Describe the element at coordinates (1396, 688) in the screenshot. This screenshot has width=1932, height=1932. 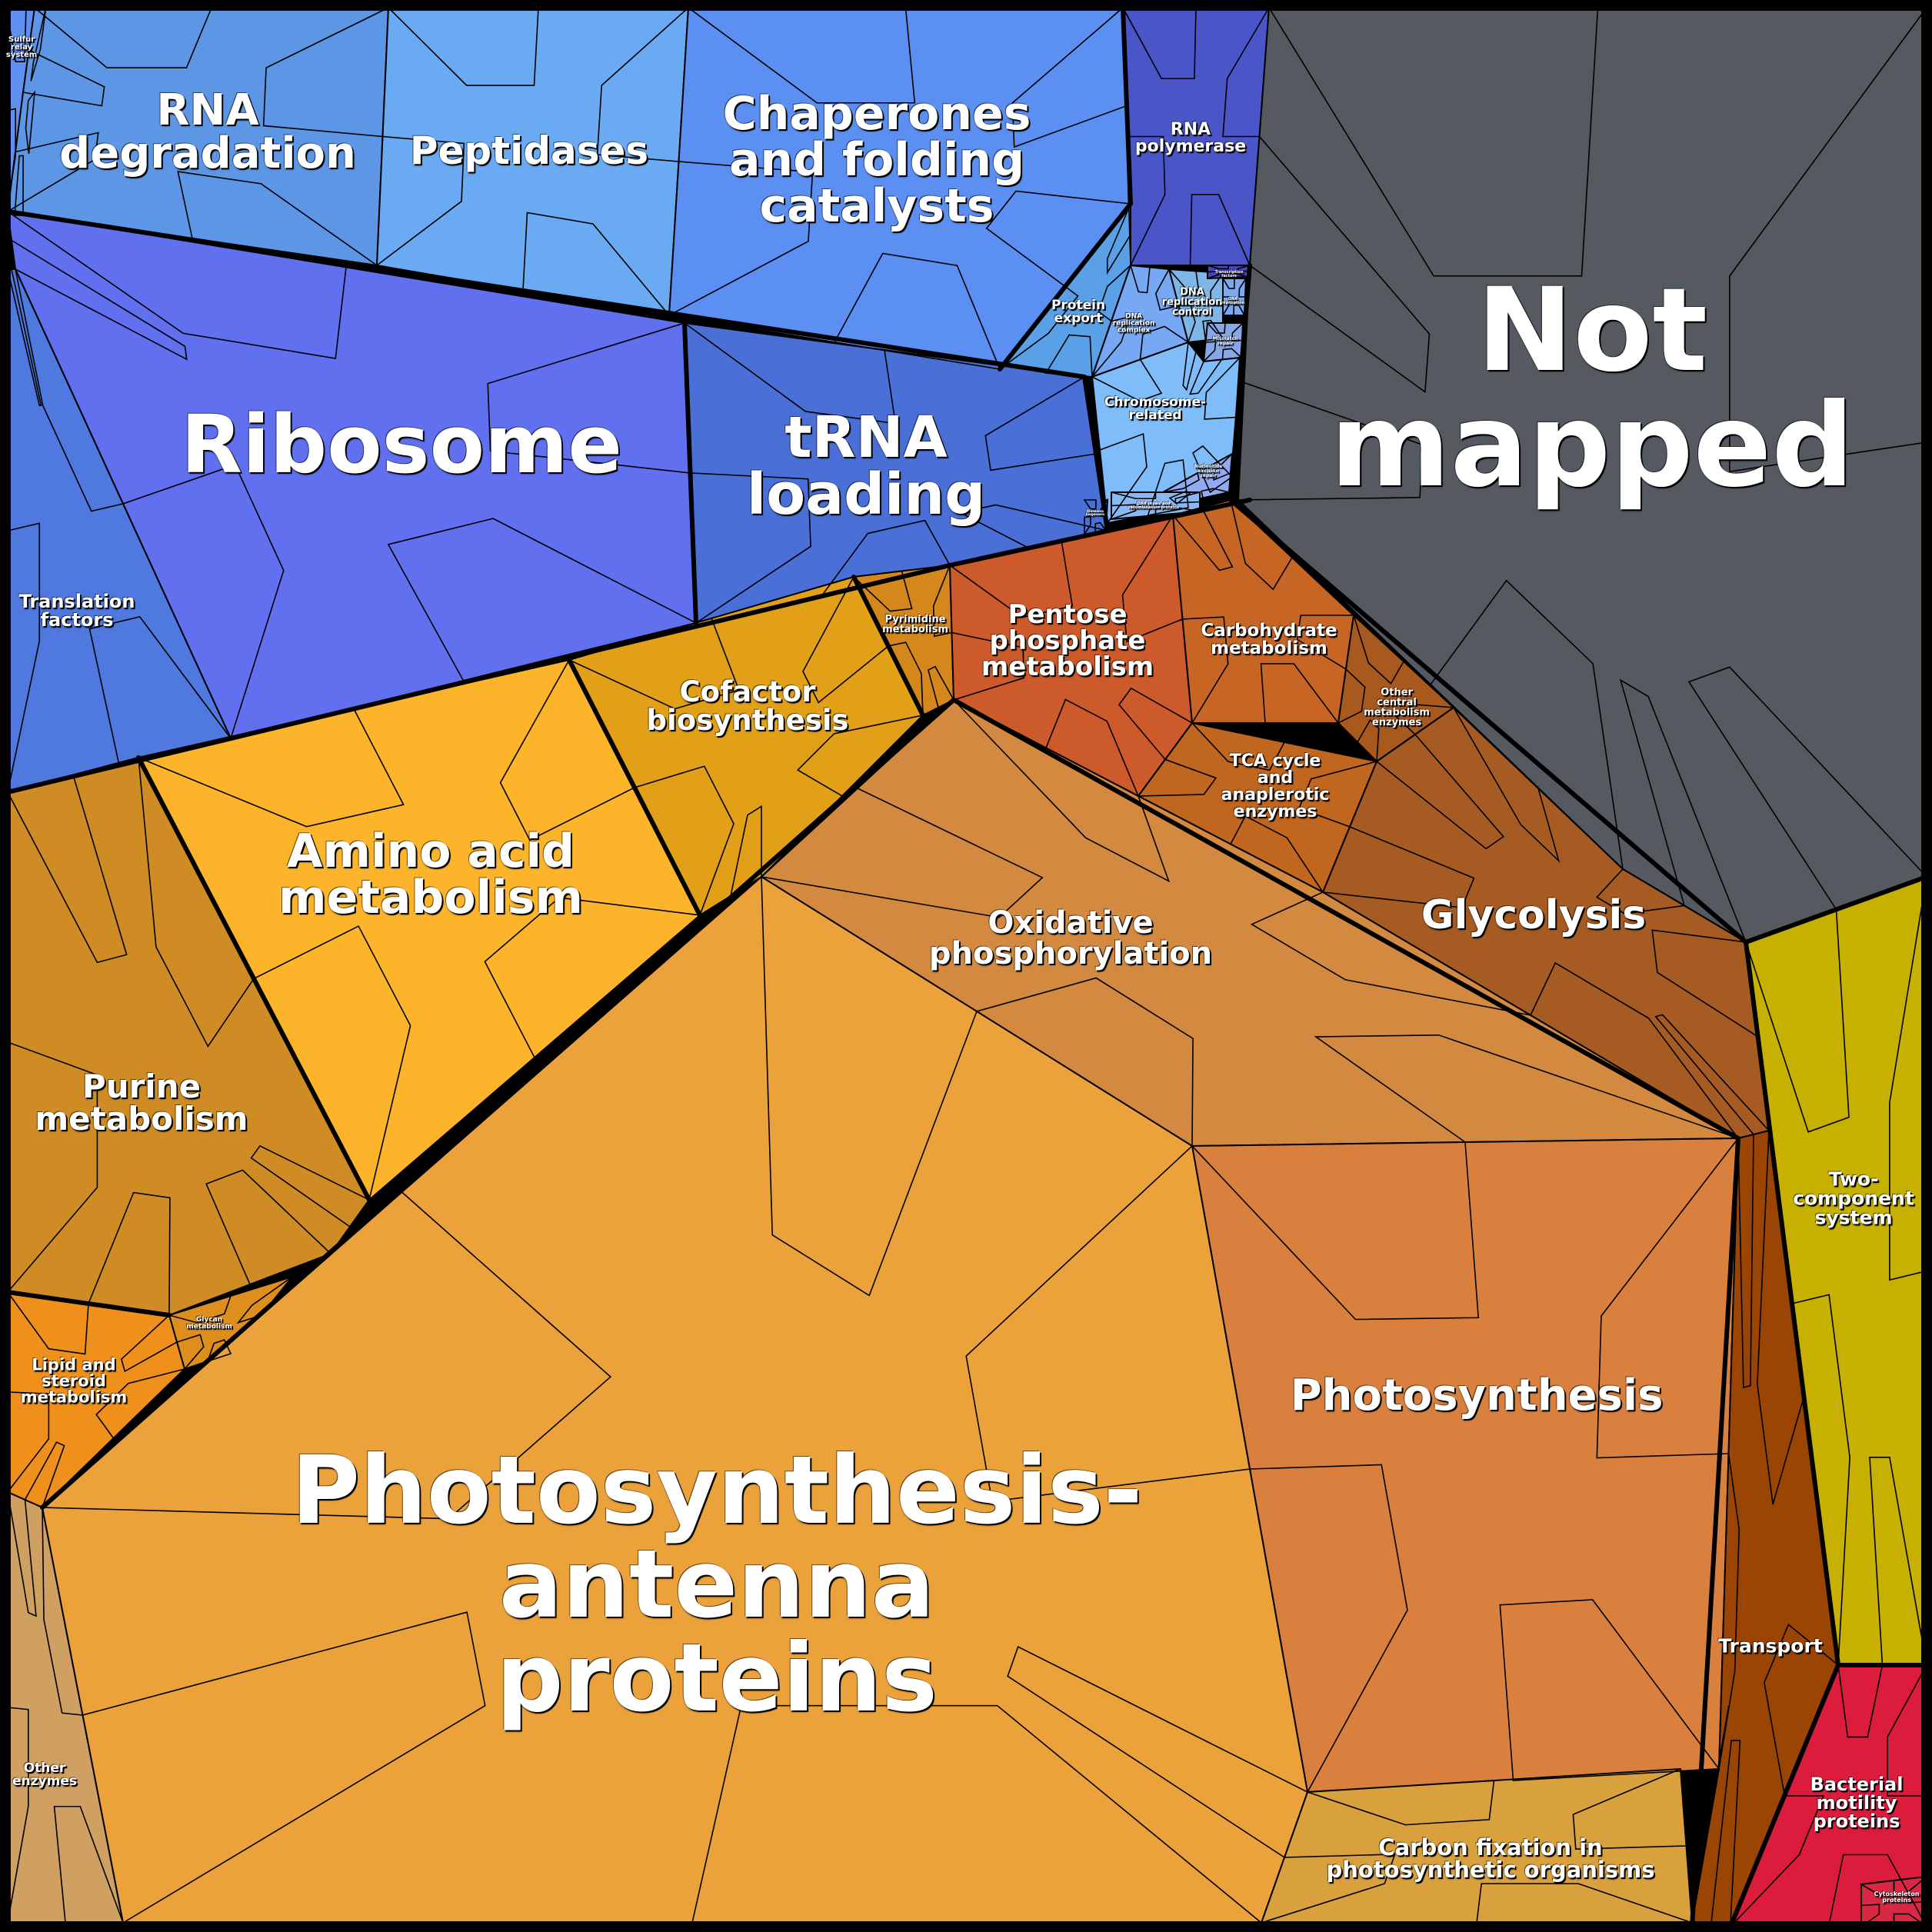
I see `subcells-other-central-metabolism` at that location.